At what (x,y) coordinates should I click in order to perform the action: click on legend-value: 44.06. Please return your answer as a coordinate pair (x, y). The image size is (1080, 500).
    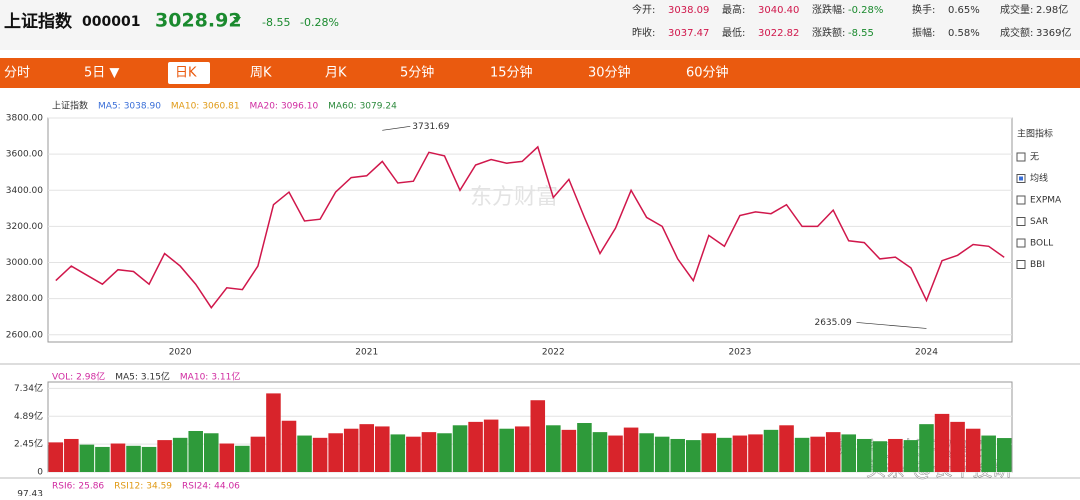
    Looking at the image, I should click on (227, 487).